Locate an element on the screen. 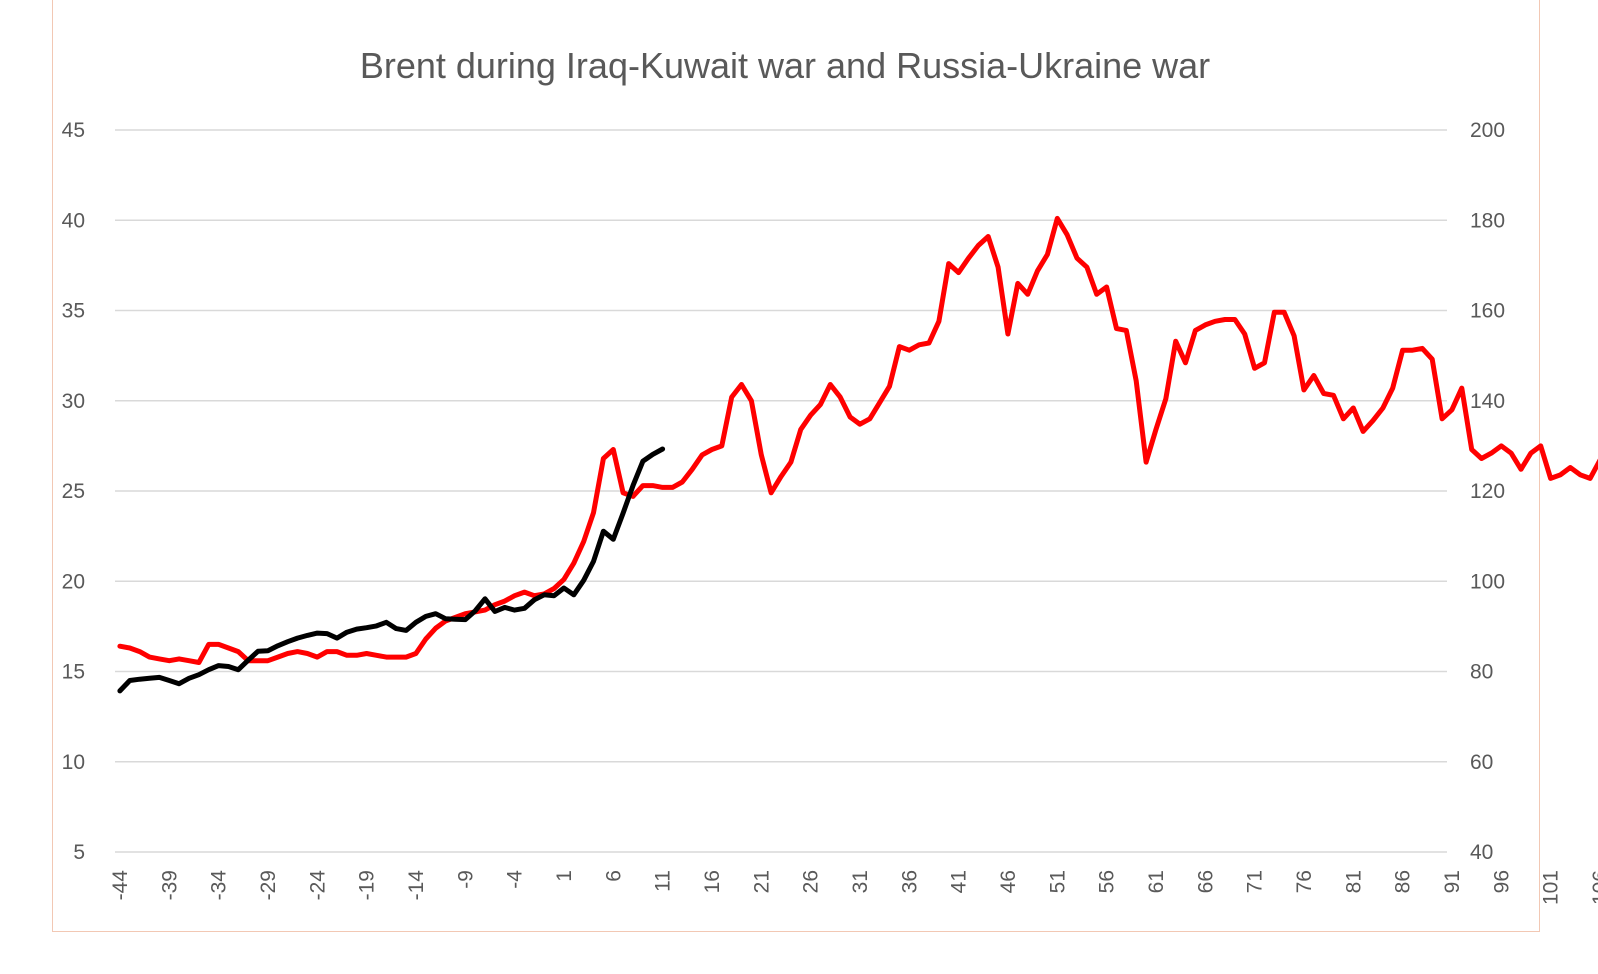  y-tick-label-left: 20 is located at coordinates (73, 581).